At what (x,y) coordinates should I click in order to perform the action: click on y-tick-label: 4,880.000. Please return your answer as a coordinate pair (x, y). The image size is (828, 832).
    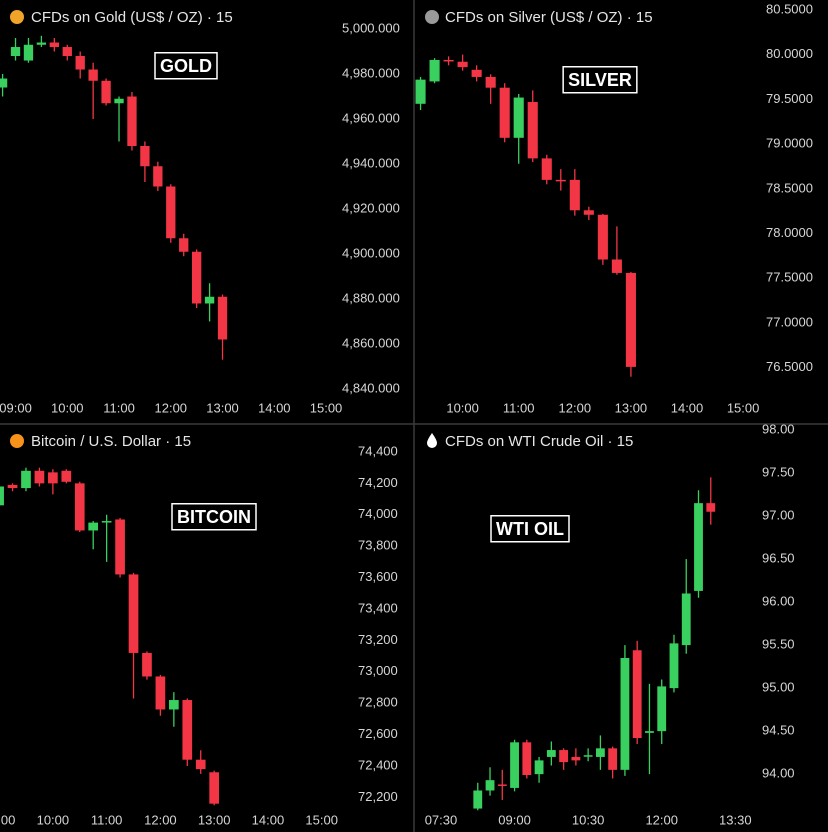
    Looking at the image, I should click on (371, 297).